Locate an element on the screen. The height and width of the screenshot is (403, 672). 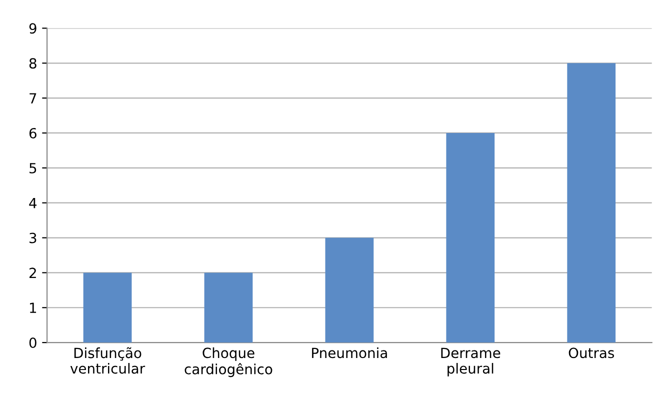
y-tick-label: 1 is located at coordinates (33, 307).